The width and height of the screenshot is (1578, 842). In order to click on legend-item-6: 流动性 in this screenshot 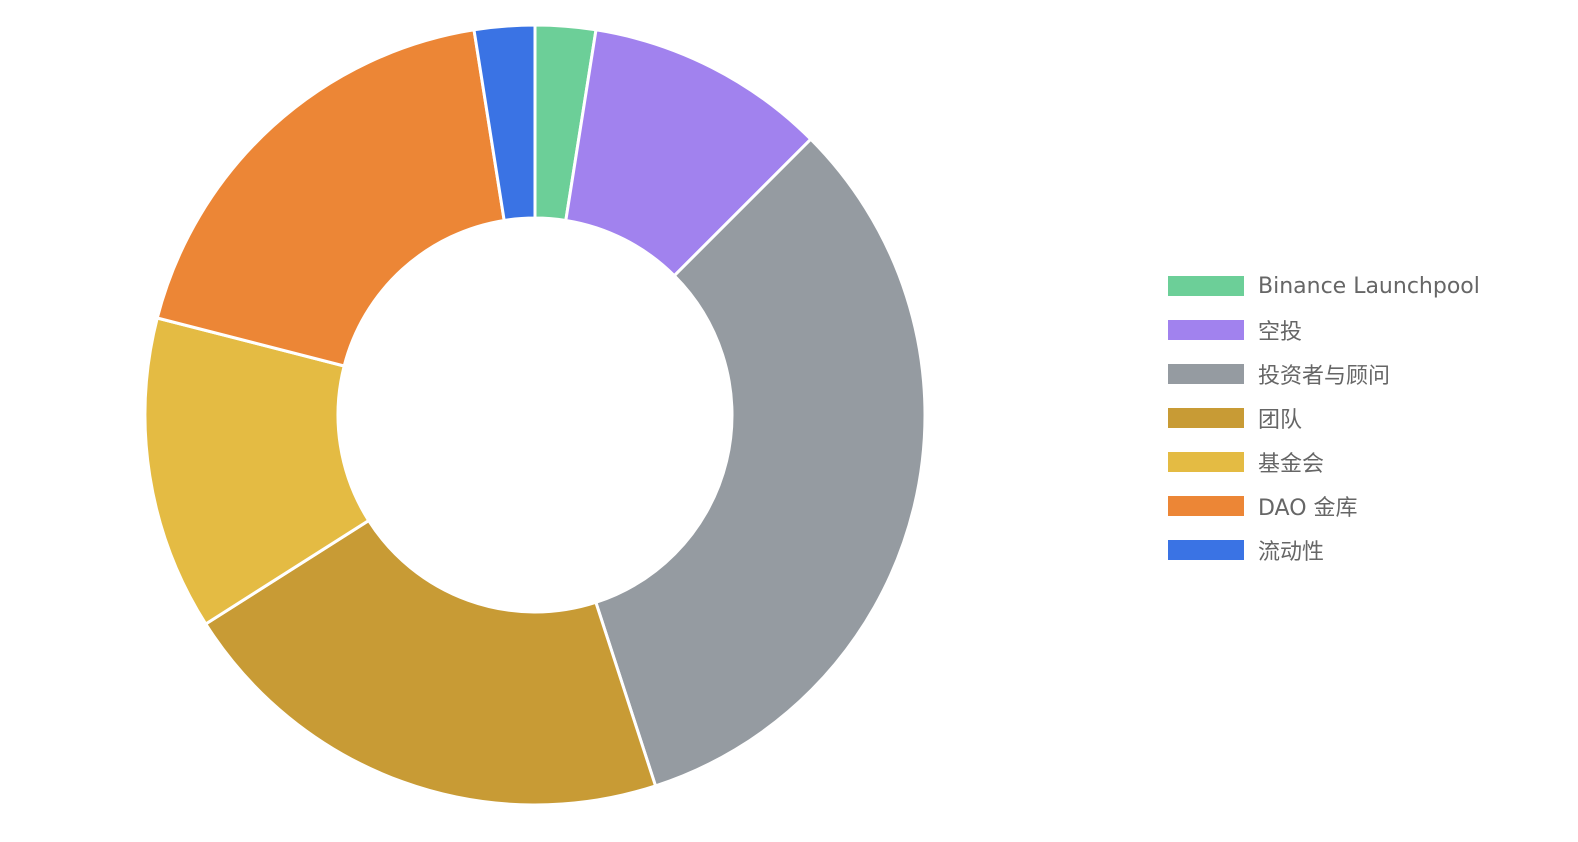, I will do `click(1324, 550)`.